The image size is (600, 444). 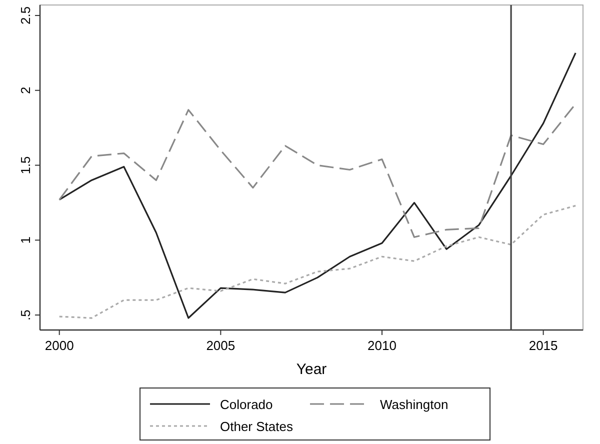 What do you see at coordinates (25, 90) in the screenshot?
I see `y-tick-label: 2` at bounding box center [25, 90].